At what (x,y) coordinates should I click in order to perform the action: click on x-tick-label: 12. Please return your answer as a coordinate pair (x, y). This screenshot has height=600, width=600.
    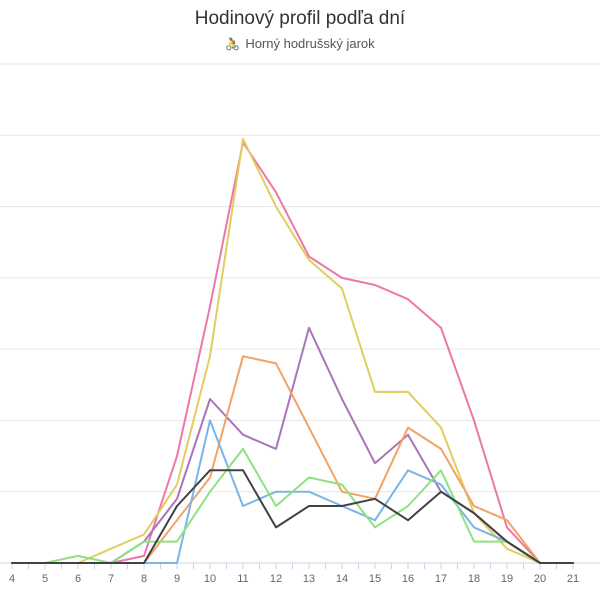
    Looking at the image, I should click on (276, 579).